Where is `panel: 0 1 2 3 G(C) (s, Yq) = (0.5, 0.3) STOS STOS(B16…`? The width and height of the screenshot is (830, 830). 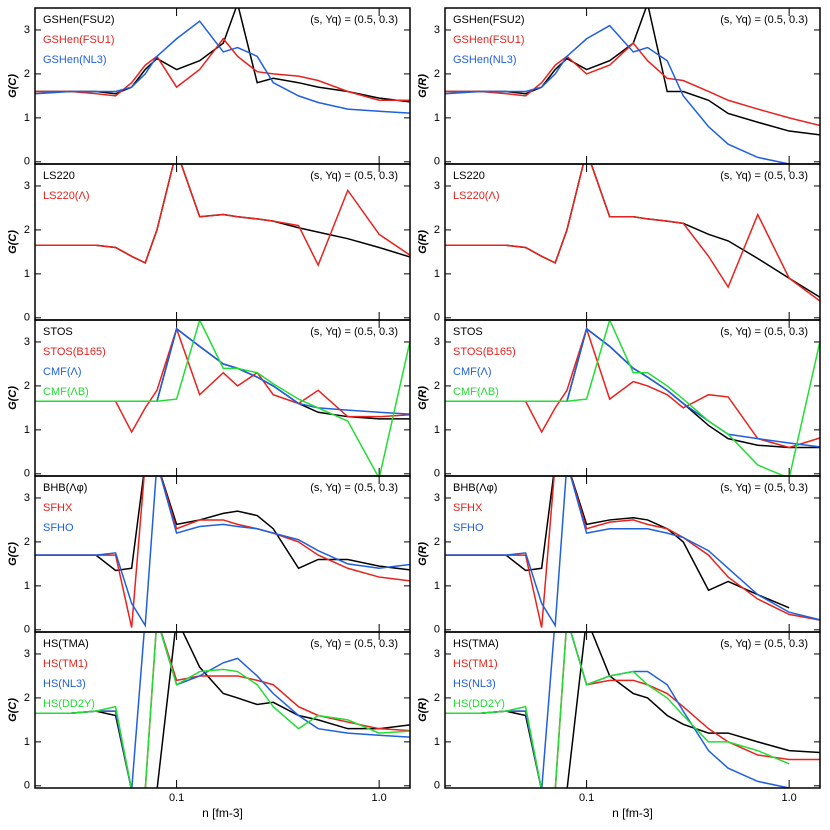
panel: 0 1 2 3 G(C) (s, Yq) = (0.5, 0.3) STOS STOS(B16… is located at coordinates (209, 399).